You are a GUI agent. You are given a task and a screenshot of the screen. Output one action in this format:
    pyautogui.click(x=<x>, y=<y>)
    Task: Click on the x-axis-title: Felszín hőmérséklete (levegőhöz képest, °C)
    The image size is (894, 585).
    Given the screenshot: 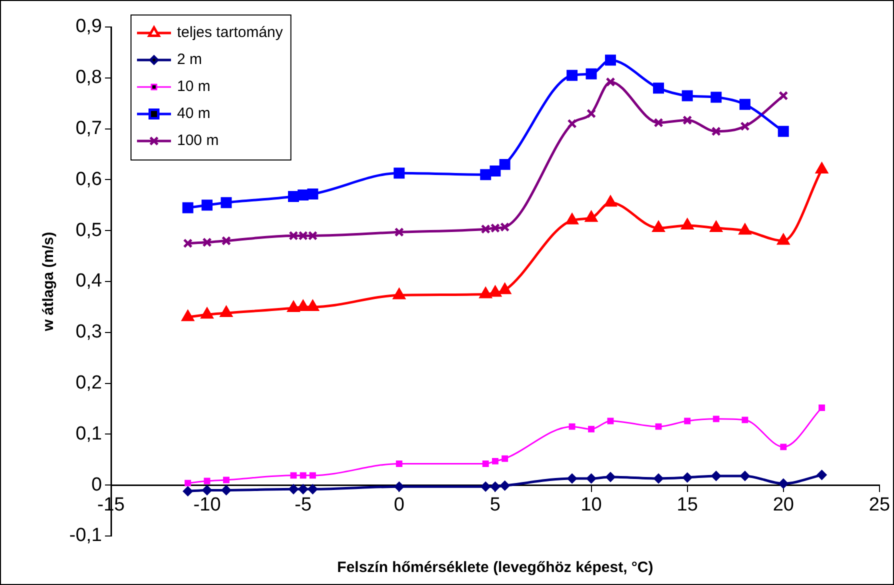 What is the action you would take?
    pyautogui.click(x=495, y=567)
    